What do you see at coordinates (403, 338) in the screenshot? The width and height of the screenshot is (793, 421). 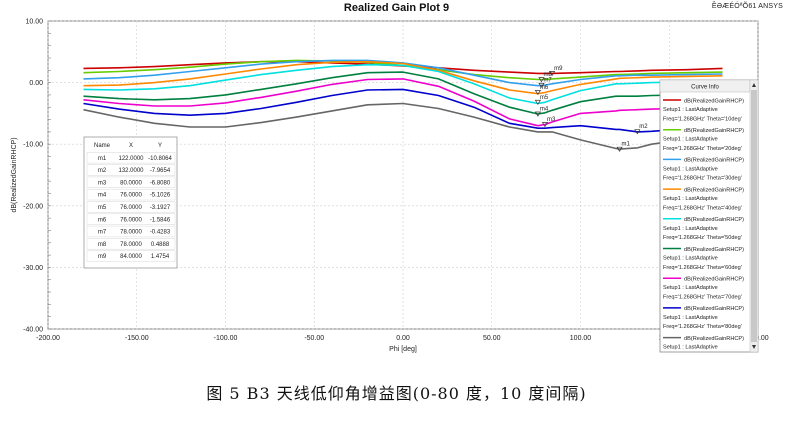 I see `x-tick-label: 0.00` at bounding box center [403, 338].